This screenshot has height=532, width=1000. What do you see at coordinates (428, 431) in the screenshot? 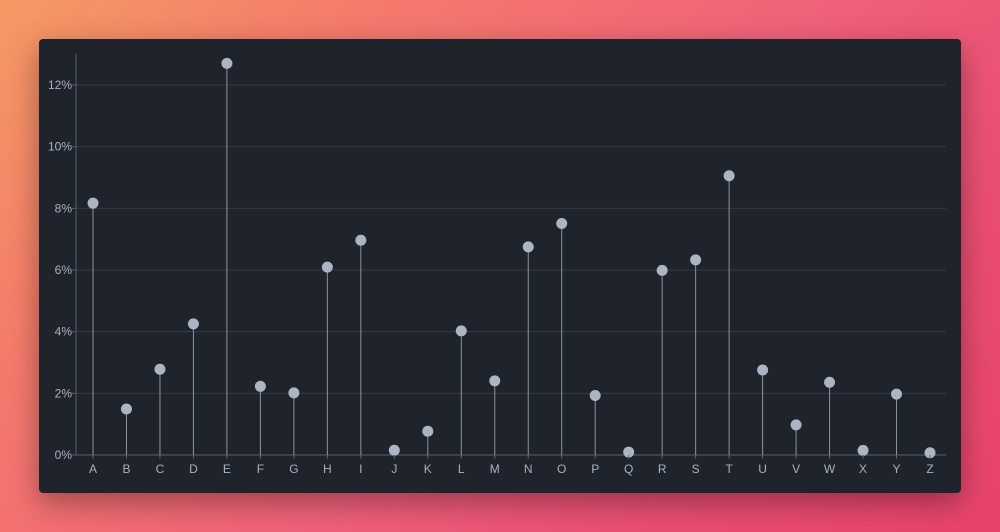
I see `point-K` at bounding box center [428, 431].